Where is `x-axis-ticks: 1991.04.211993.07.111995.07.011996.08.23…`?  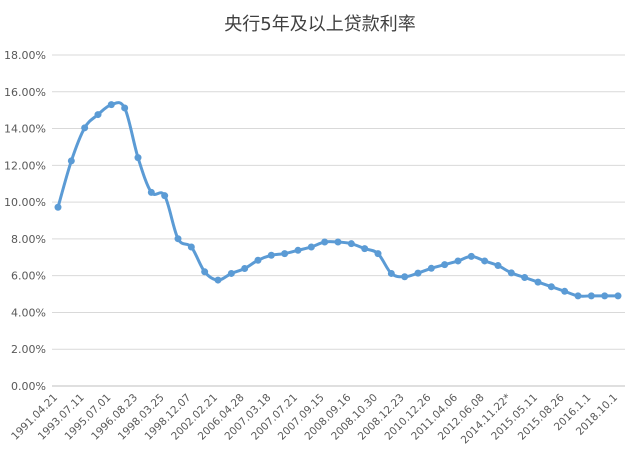 x-axis-ticks: 1991.04.211993.07.111995.07.011996.08.23… is located at coordinates (314, 418).